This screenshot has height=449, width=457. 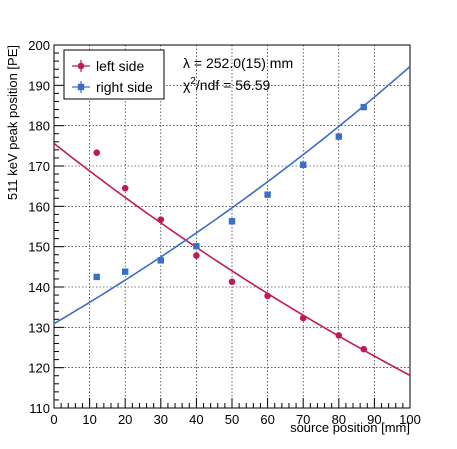 I want to click on chi-superscript: 2, so click(x=193, y=81).